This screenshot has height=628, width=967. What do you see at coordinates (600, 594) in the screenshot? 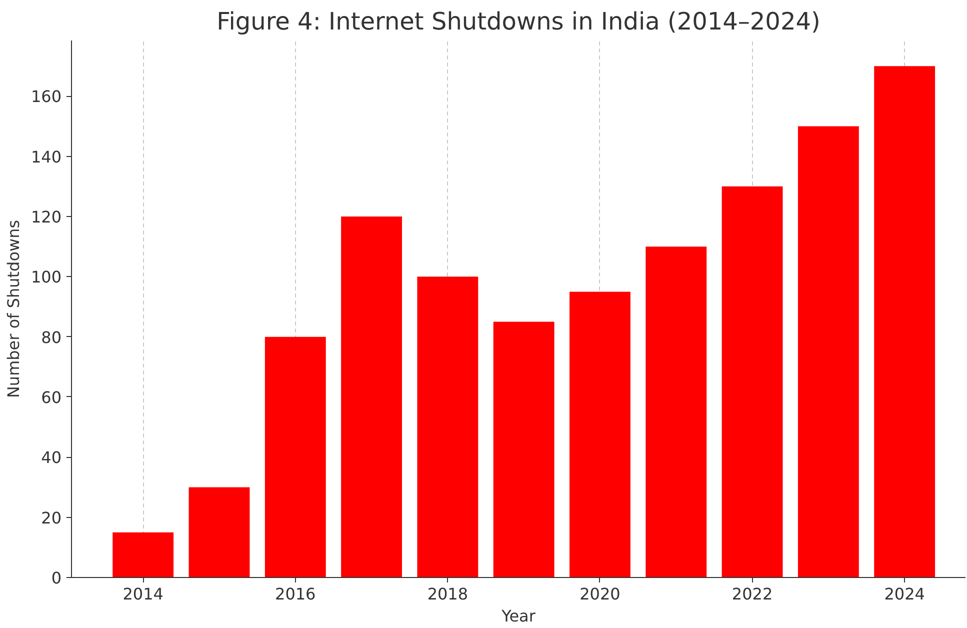
I see `x-tick-label: 2020` at bounding box center [600, 594].